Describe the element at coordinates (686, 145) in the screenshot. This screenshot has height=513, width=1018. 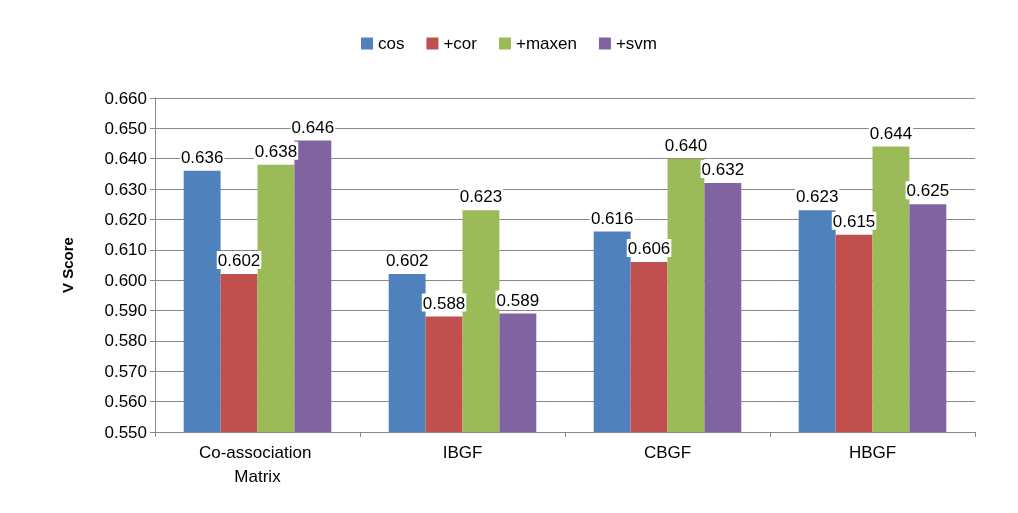
I see `data-label: 0.640` at that location.